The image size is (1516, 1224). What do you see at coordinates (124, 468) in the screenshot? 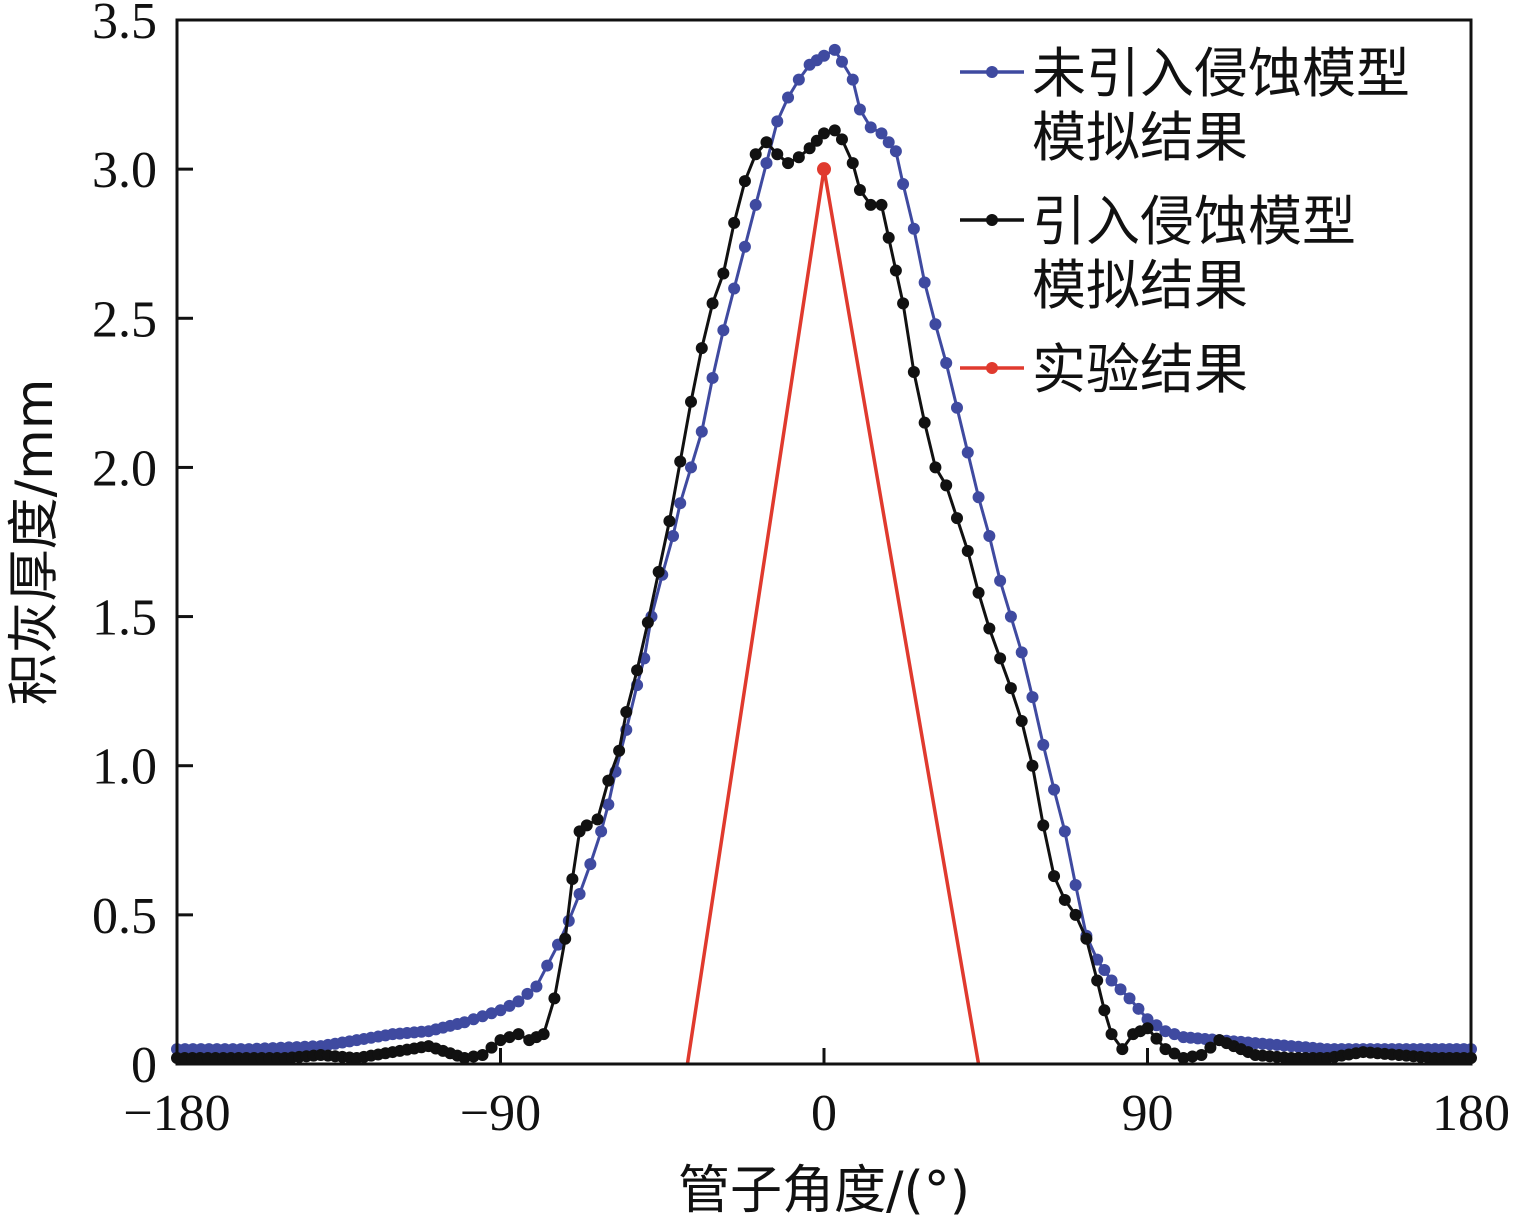
I see `y-tick-label: 2.0` at bounding box center [124, 468].